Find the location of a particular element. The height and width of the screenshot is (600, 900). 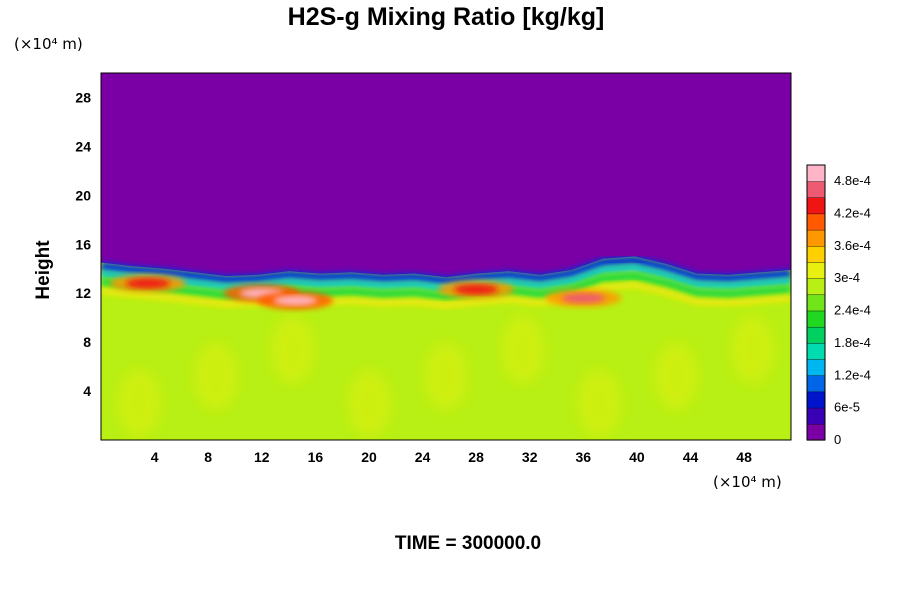

y-unit-label: (×10⁴ m) is located at coordinates (48, 44).